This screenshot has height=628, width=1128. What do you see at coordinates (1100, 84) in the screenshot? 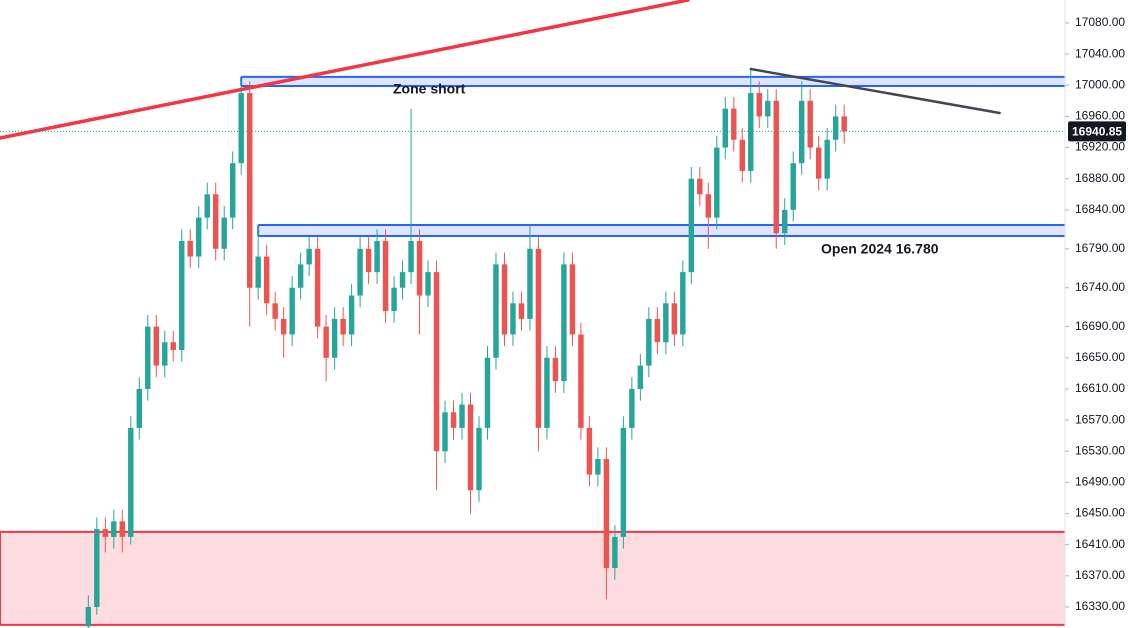
I see `y-tick-label: 17000.00` at bounding box center [1100, 84].